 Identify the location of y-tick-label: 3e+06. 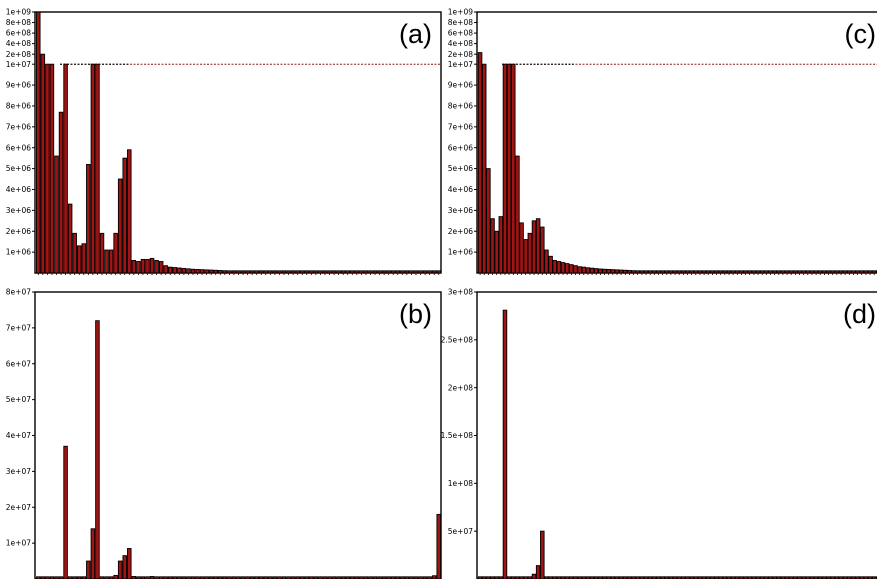
(18, 210).